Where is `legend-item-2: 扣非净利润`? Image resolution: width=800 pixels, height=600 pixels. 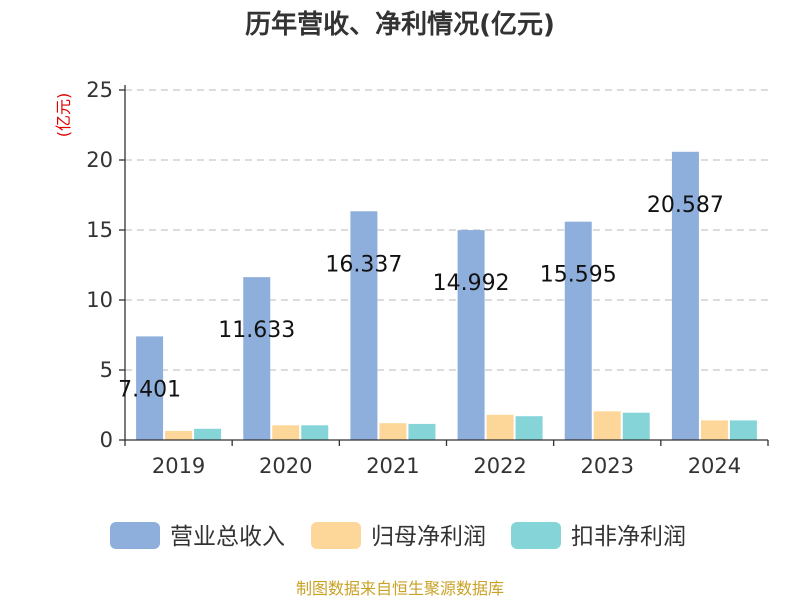 legend-item-2: 扣非净利润 is located at coordinates (598, 536).